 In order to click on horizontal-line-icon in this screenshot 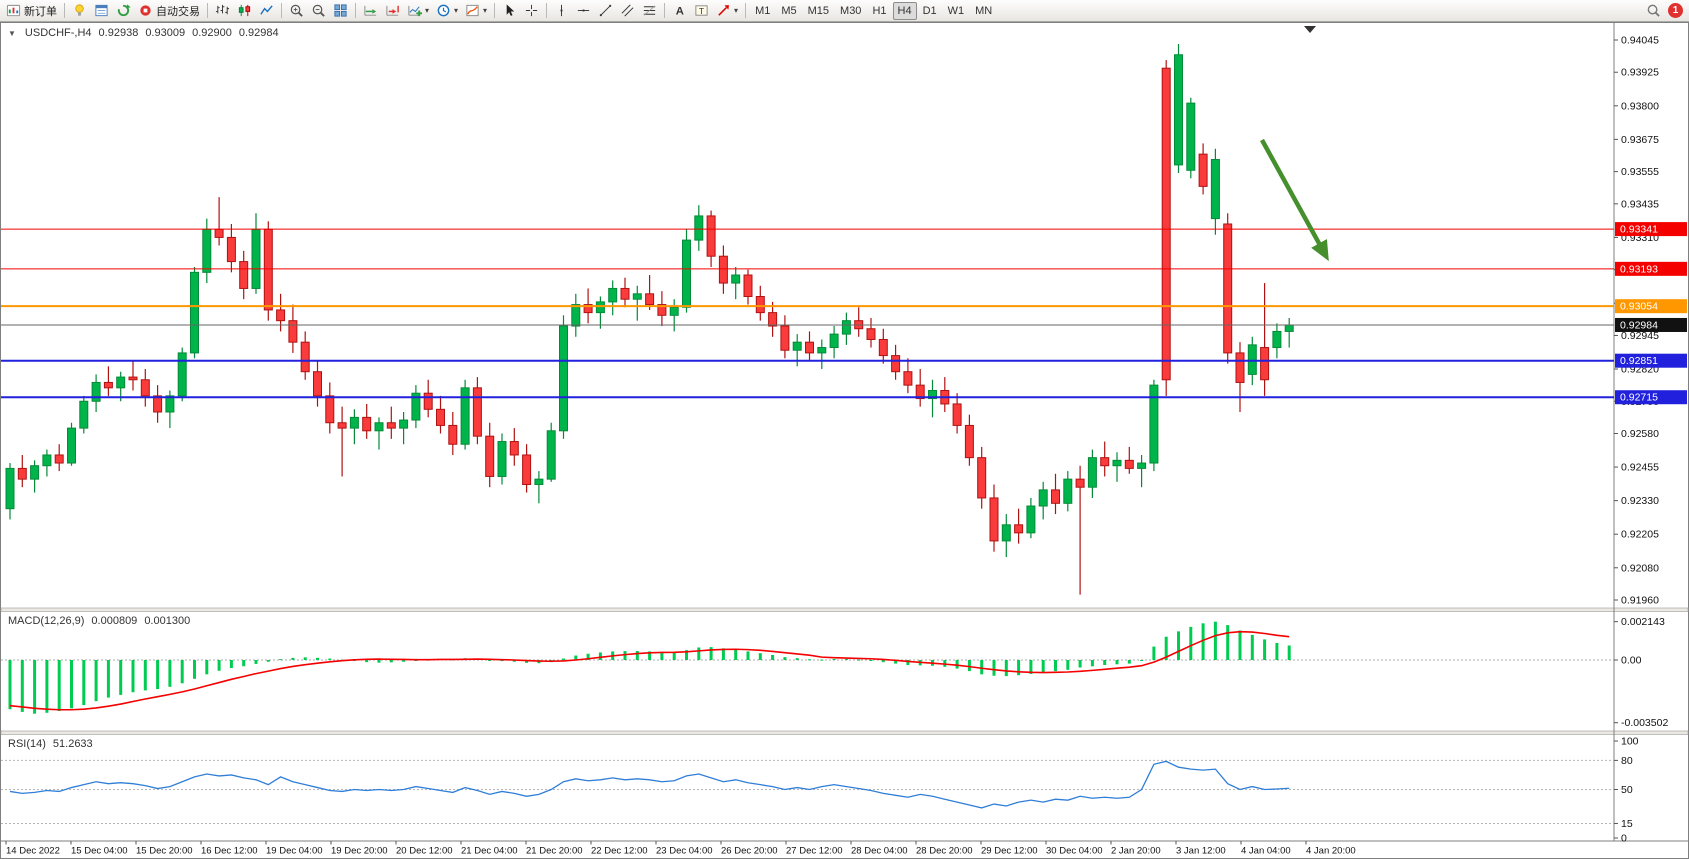, I will do `click(583, 10)`.